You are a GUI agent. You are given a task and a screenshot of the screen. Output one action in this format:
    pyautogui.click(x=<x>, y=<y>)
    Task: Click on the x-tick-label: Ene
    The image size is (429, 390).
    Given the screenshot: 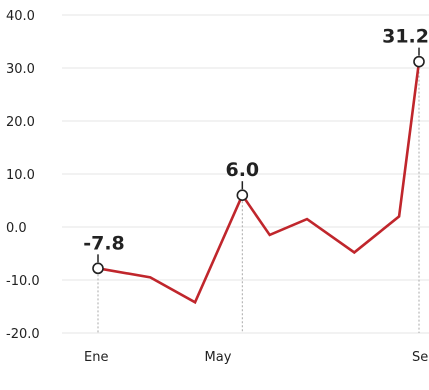 What is the action you would take?
    pyautogui.click(x=96, y=357)
    